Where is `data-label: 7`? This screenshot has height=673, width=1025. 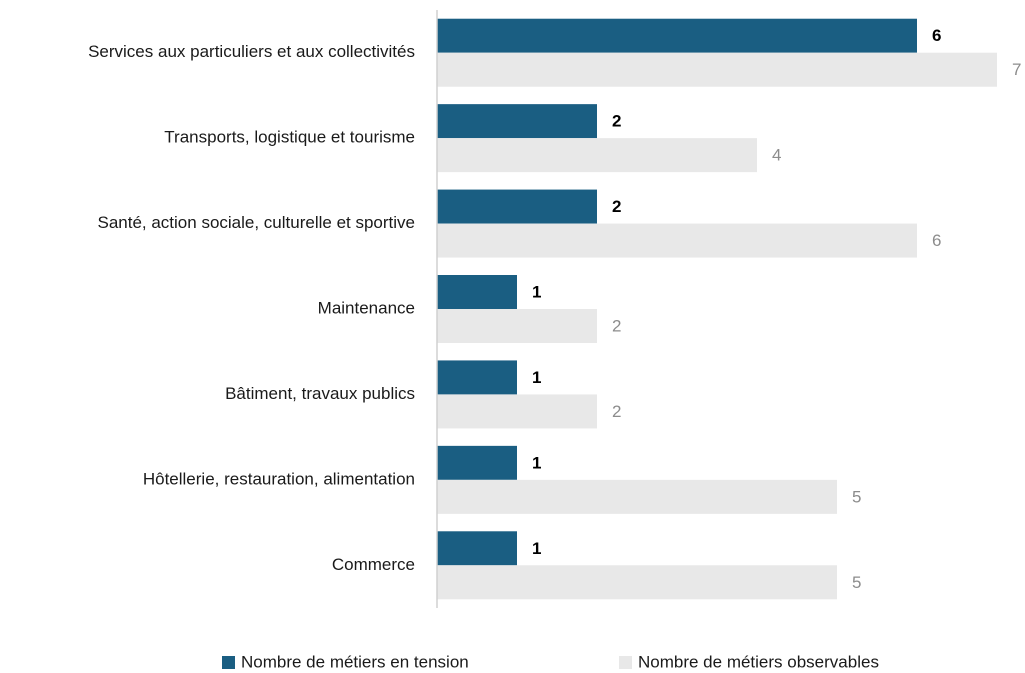
data-label: 7 is located at coordinates (1016, 69).